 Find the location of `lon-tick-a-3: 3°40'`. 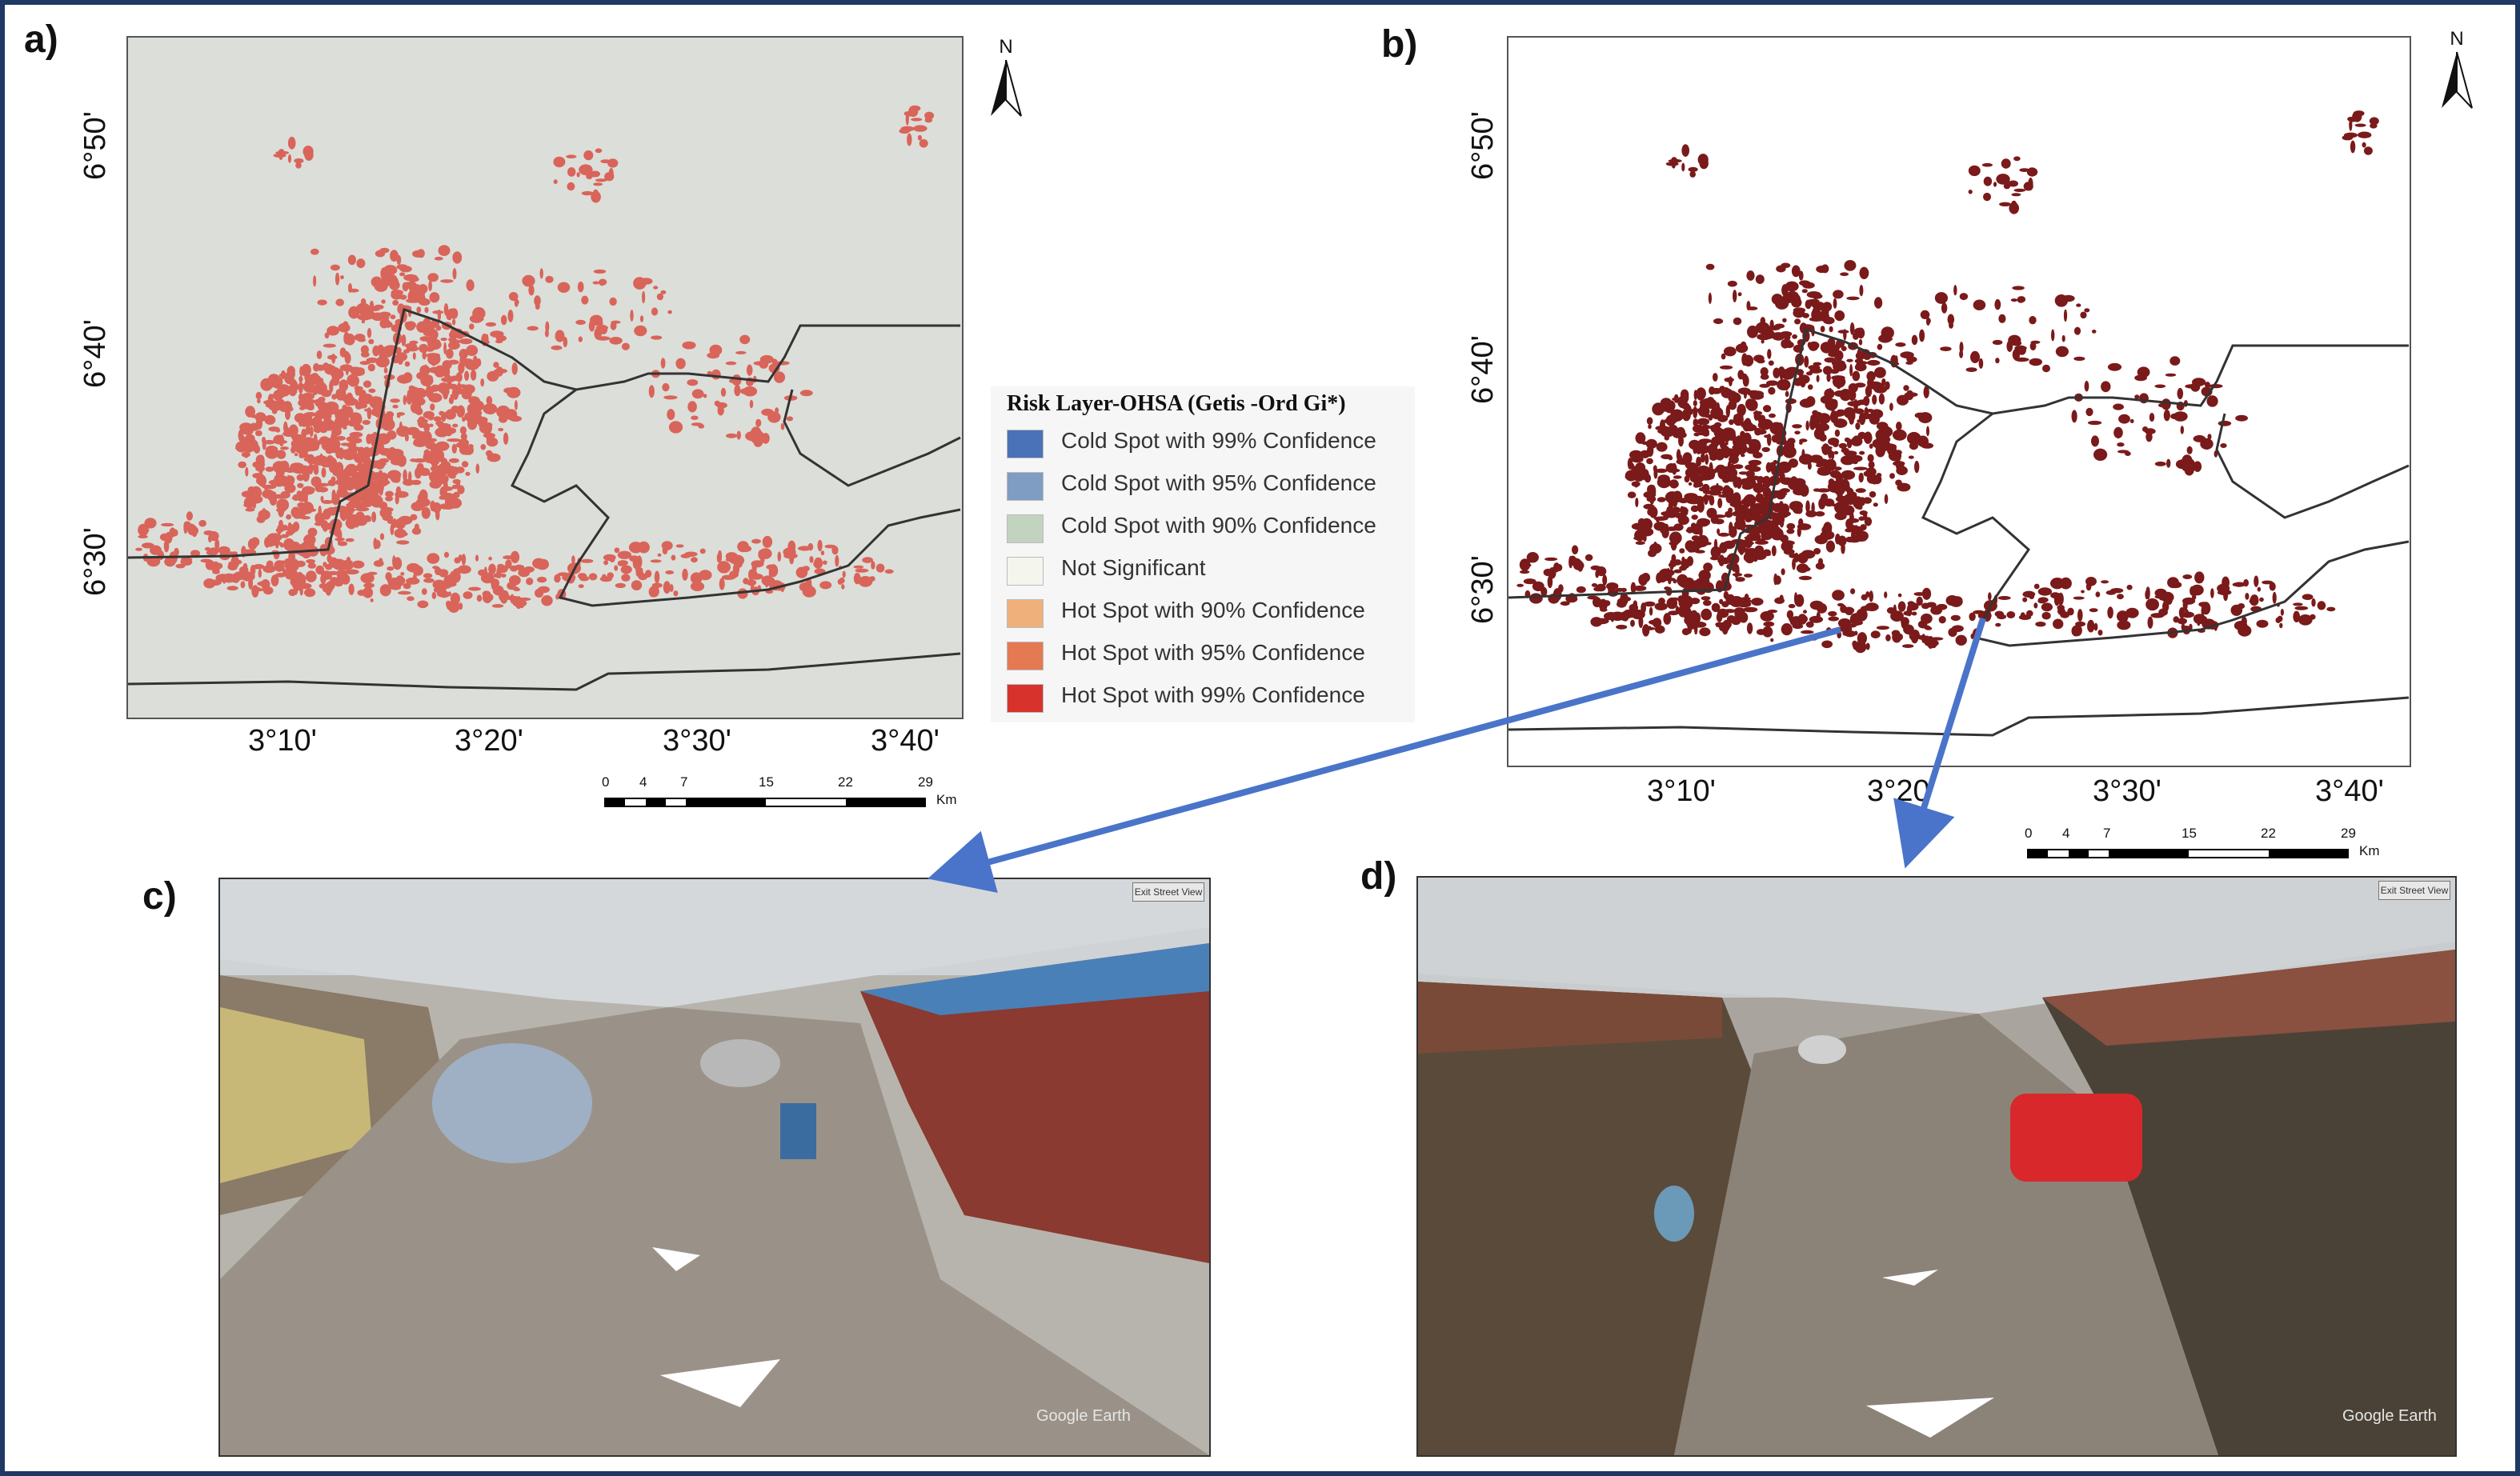

lon-tick-a-3: 3°40' is located at coordinates (905, 741).